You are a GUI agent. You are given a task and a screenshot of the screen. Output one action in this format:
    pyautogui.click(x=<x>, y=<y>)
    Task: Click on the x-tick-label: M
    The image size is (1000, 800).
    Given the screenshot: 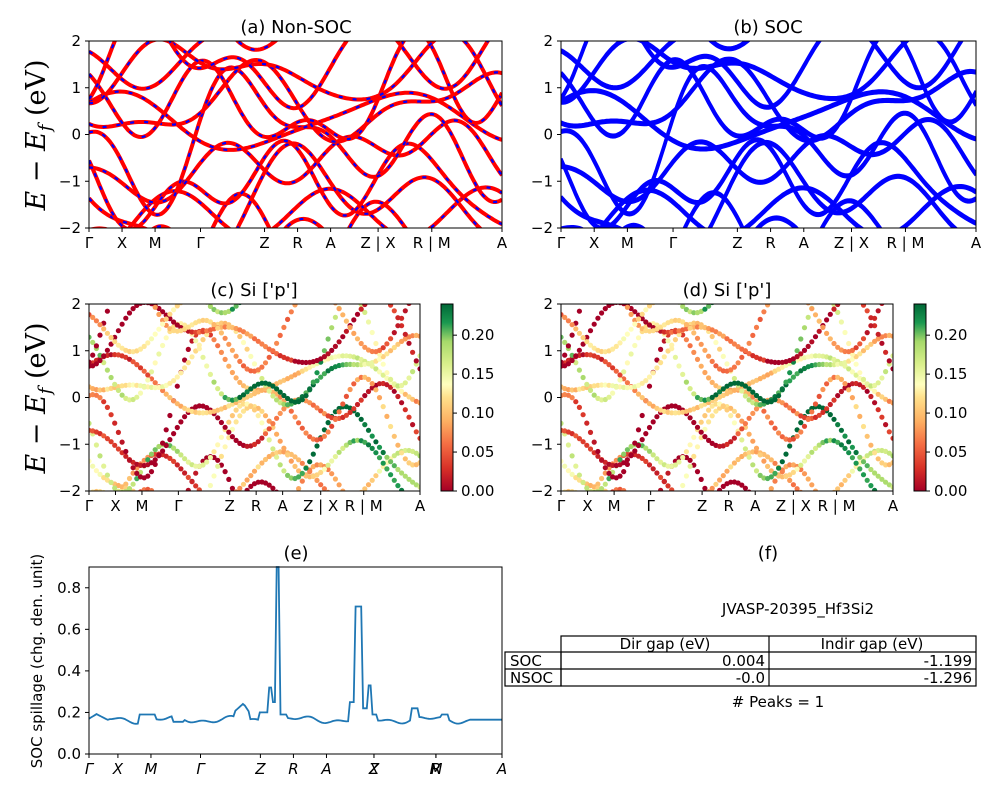 What is the action you would take?
    pyautogui.click(x=141, y=506)
    